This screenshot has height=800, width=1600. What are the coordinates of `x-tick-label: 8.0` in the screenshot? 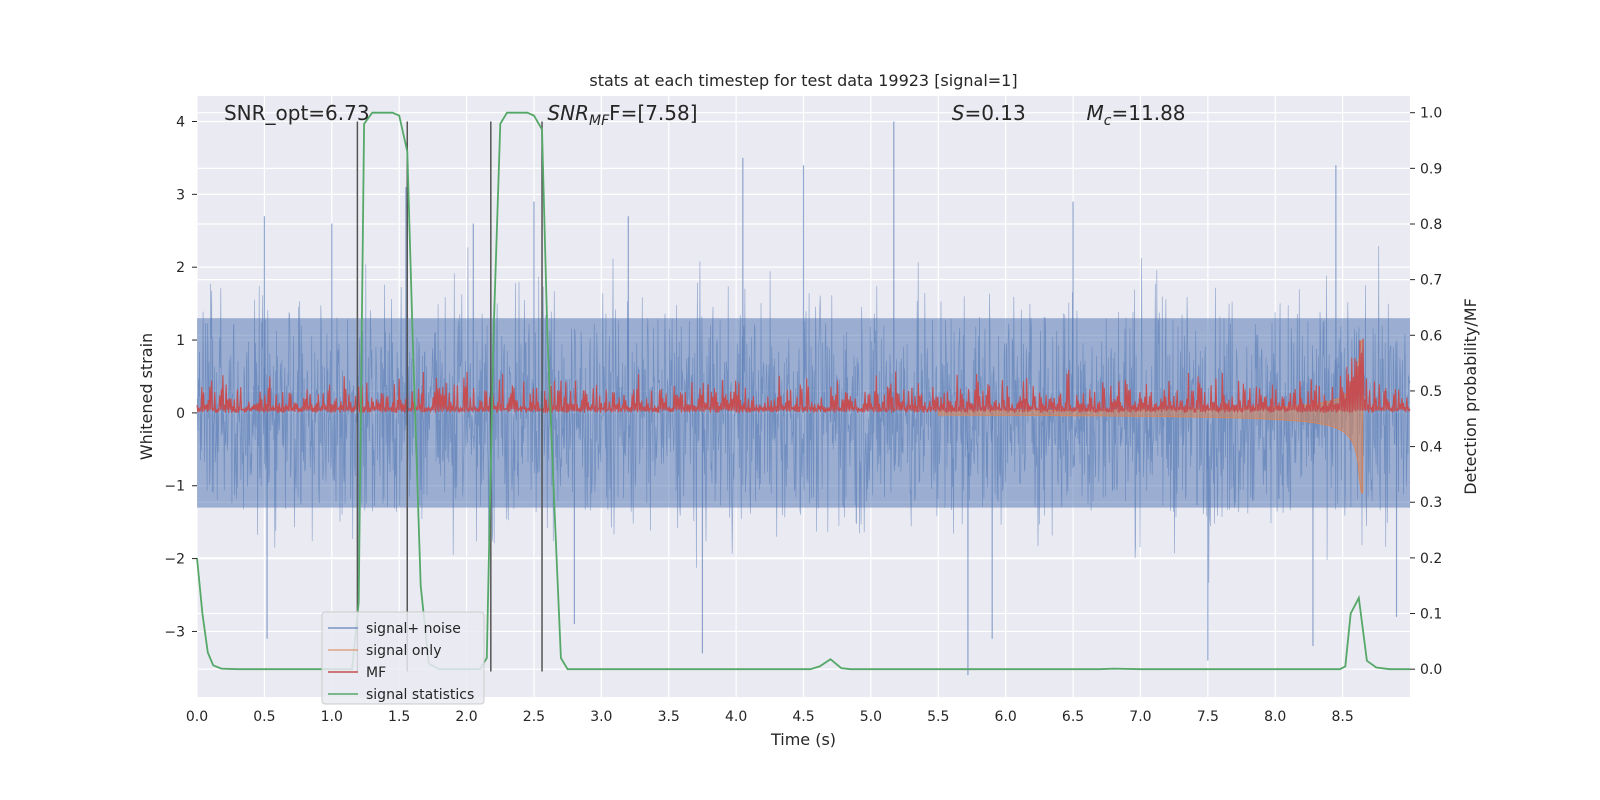 It's located at (1275, 717).